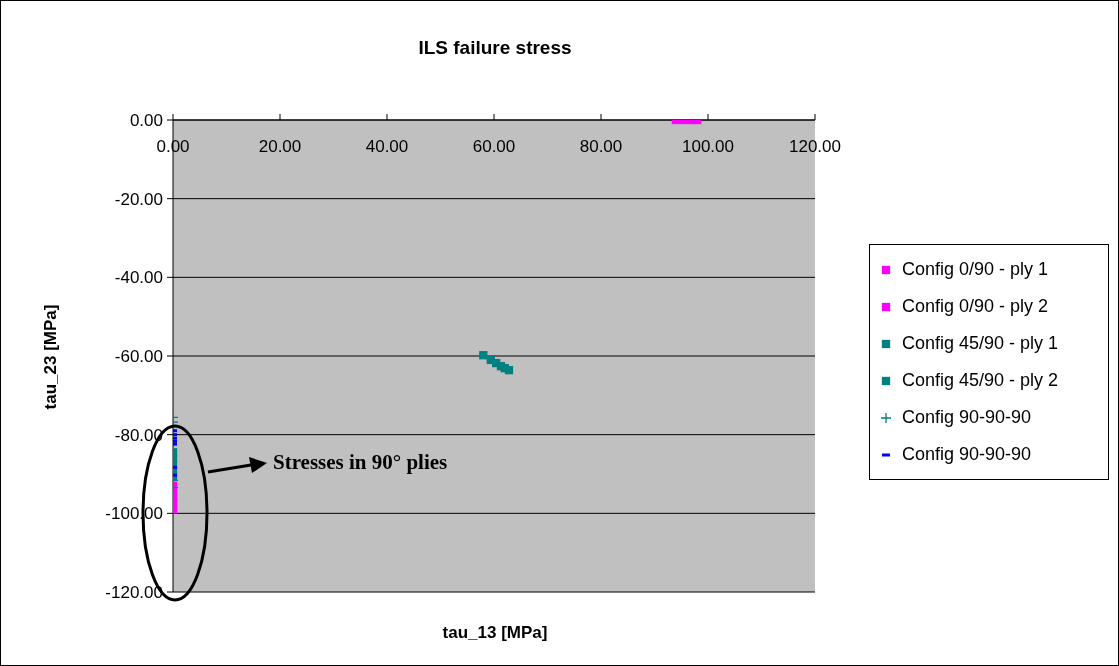  Describe the element at coordinates (138, 199) in the screenshot. I see `y-tick-label: -20.00` at that location.